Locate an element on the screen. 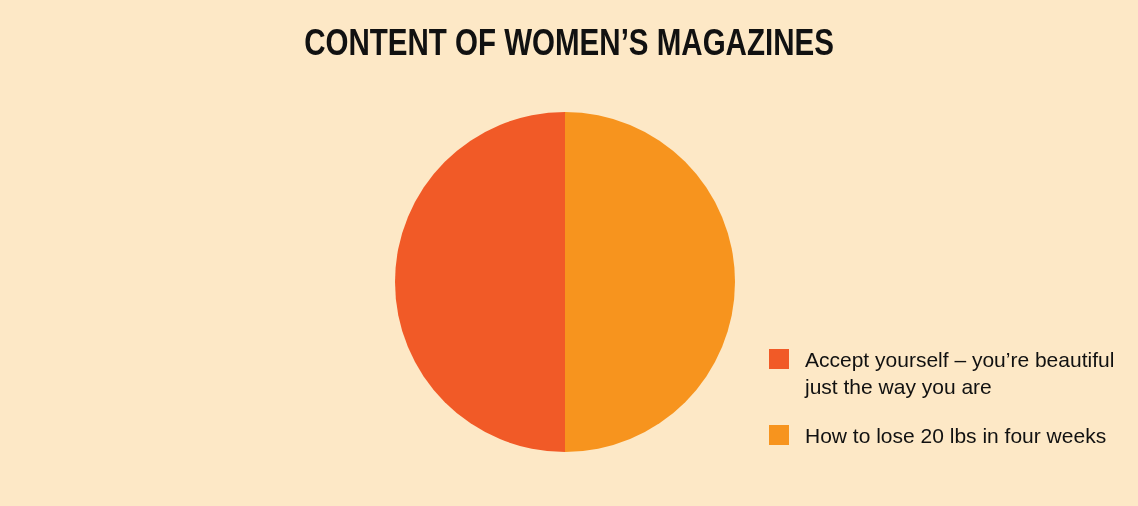 This screenshot has height=506, width=1138. legend-label: How to lose 20 lbs in four weeks is located at coordinates (956, 436).